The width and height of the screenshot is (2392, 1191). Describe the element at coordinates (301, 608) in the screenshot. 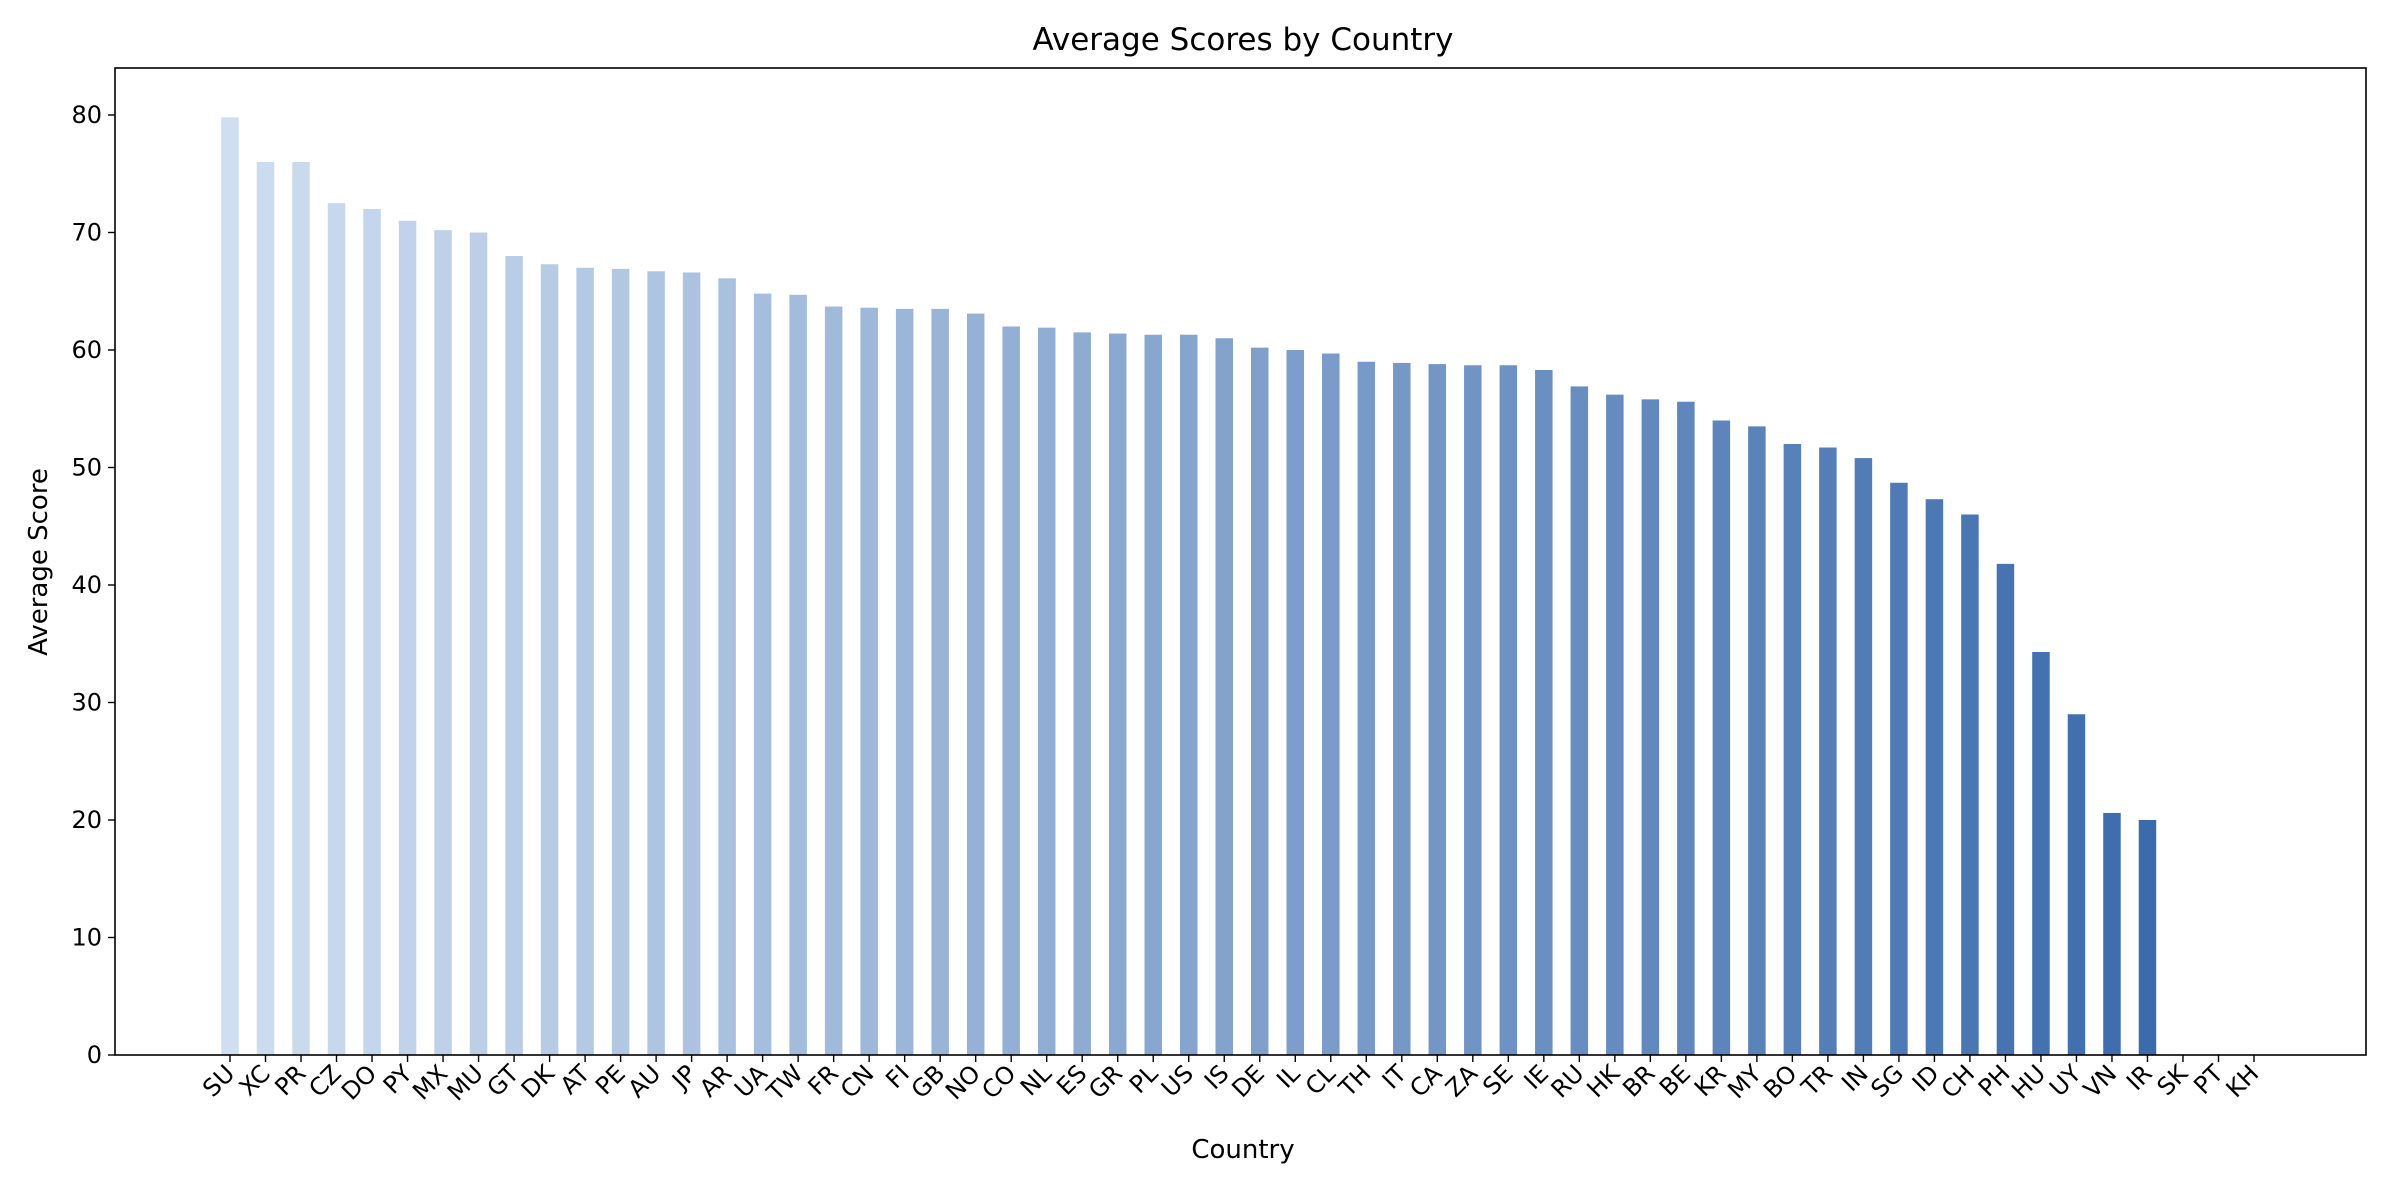

I see `bar-pr` at that location.